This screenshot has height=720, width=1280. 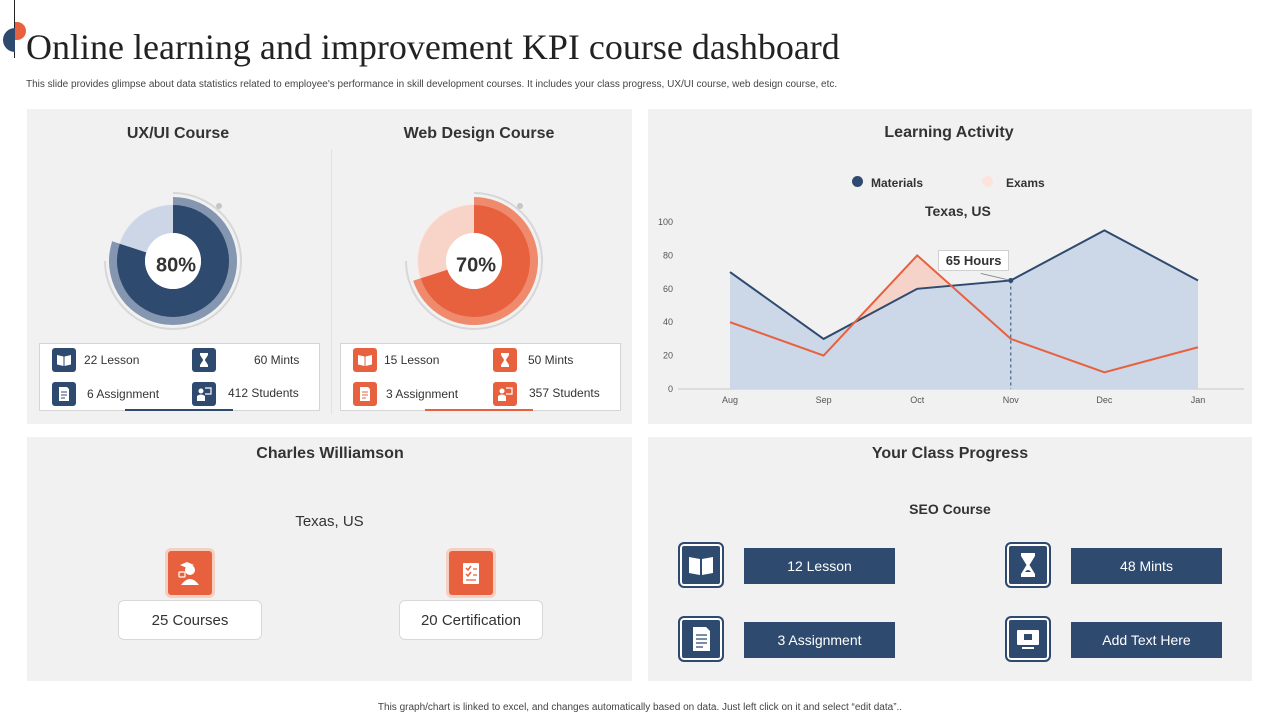 I want to click on decorative-shape-accent, so click(x=20, y=31).